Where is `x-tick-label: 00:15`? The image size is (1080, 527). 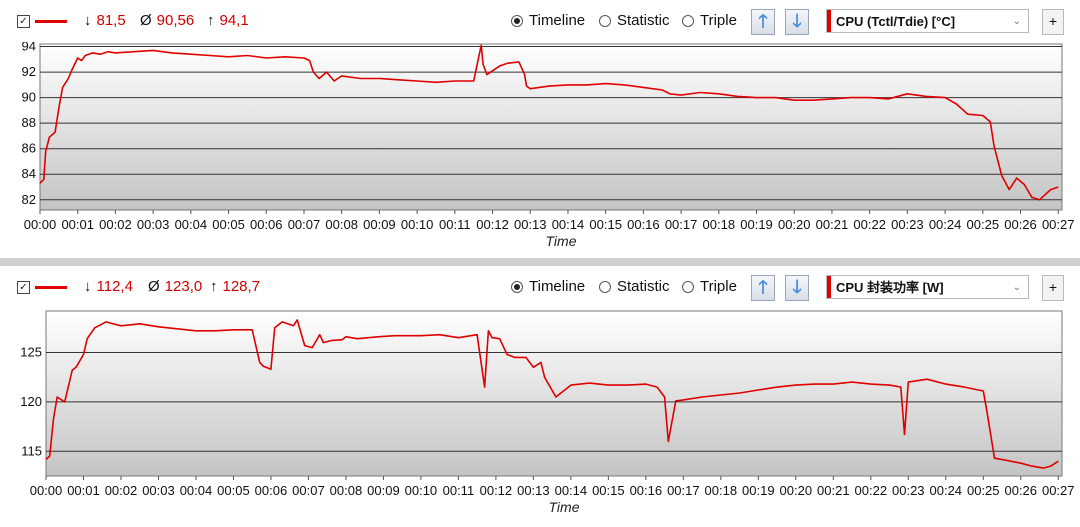
x-tick-label: 00:15 is located at coordinates (605, 224).